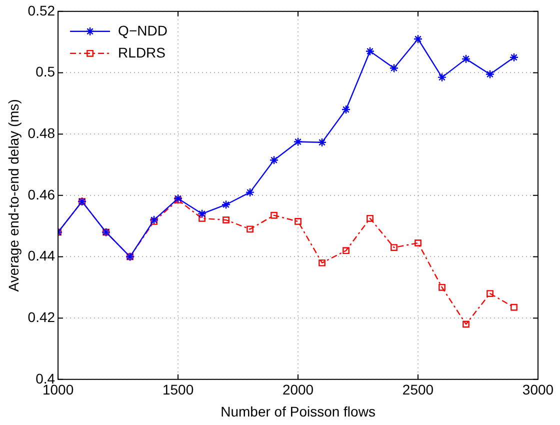 The height and width of the screenshot is (425, 560). Describe the element at coordinates (538, 390) in the screenshot. I see `x-tick-label: 3000` at that location.